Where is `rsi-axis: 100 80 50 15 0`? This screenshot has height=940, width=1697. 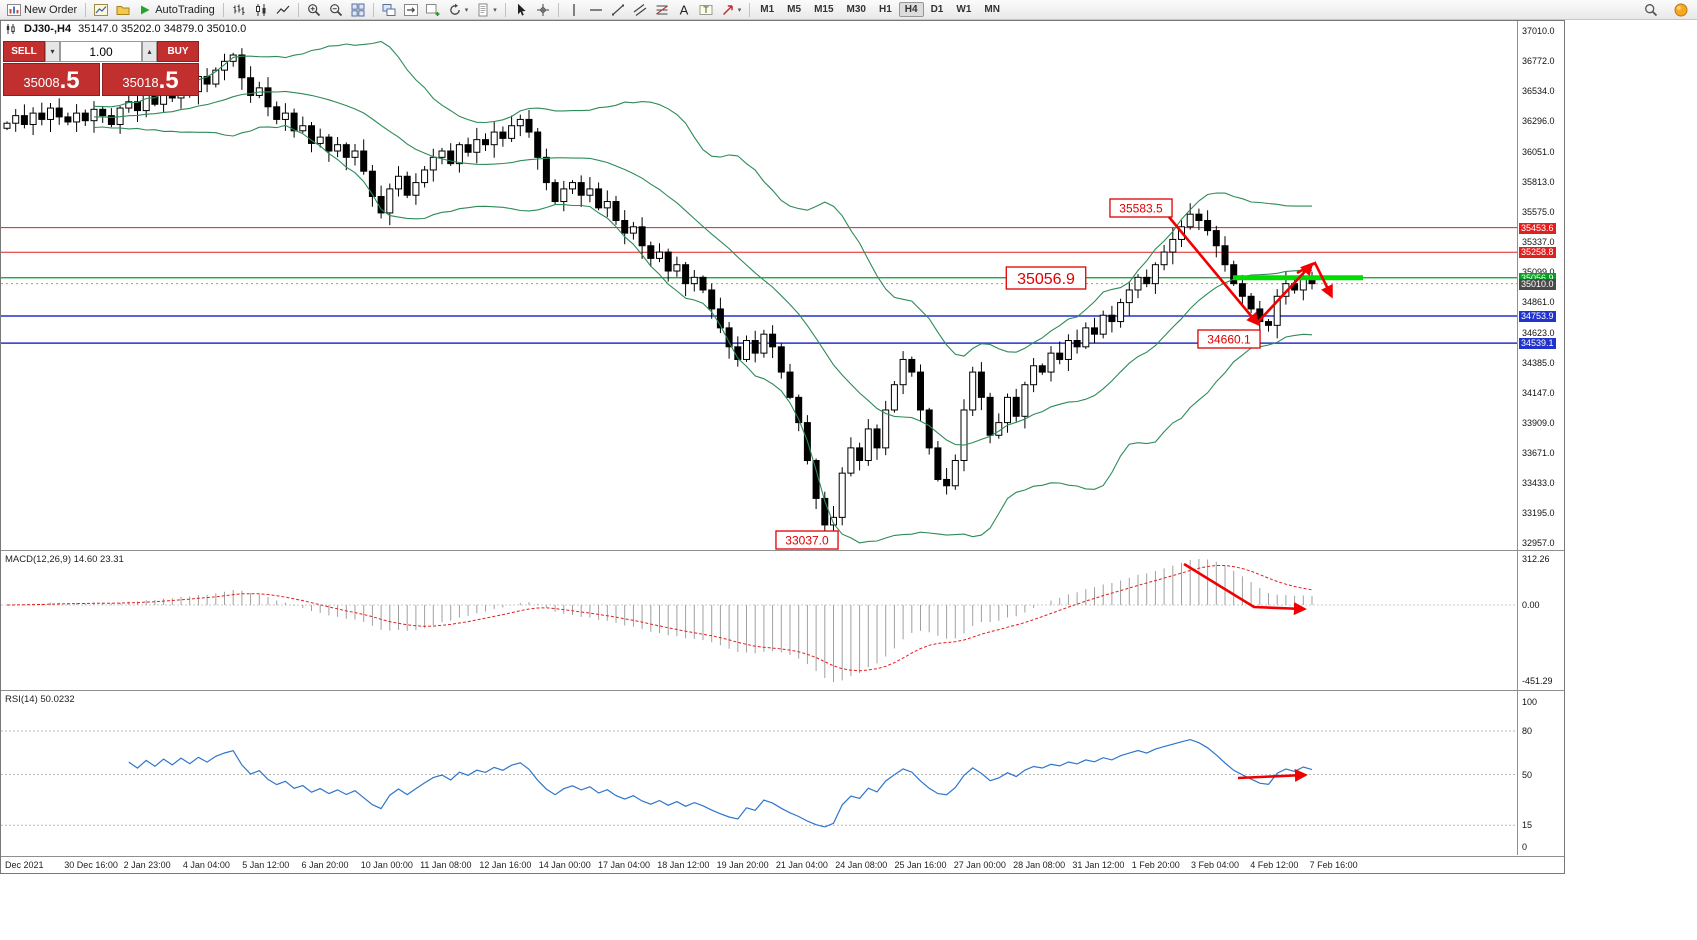 rsi-axis: 100 80 50 15 0 is located at coordinates (1540, 773).